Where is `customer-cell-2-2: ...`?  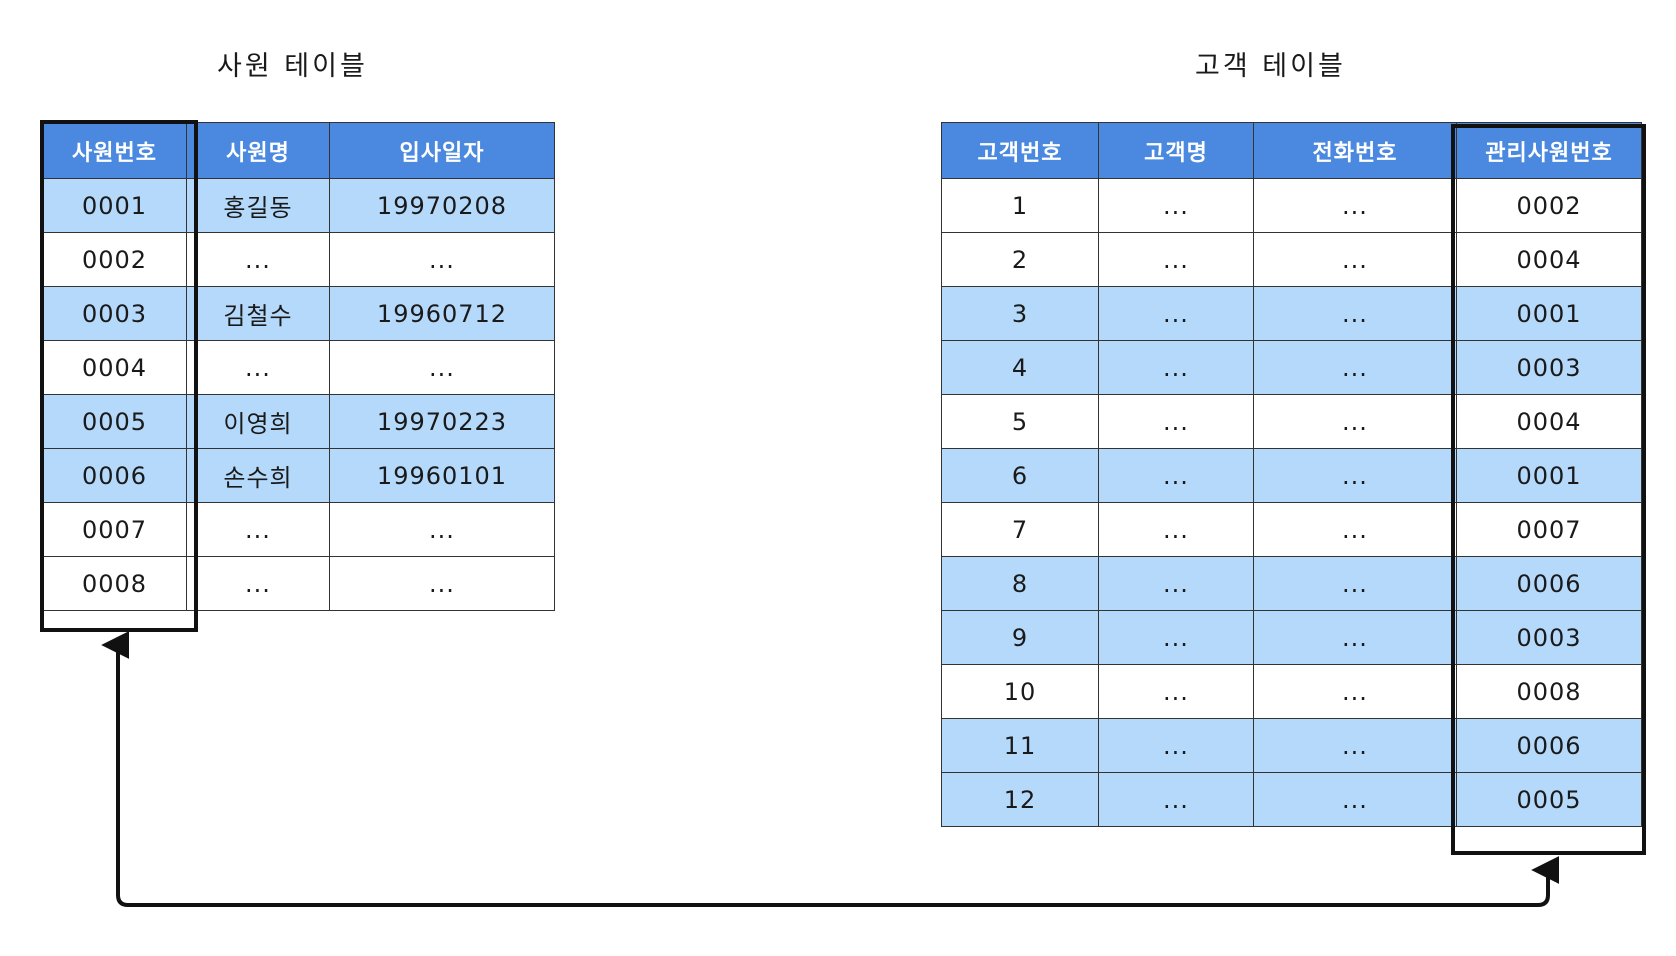 customer-cell-2-2: ... is located at coordinates (1176, 259).